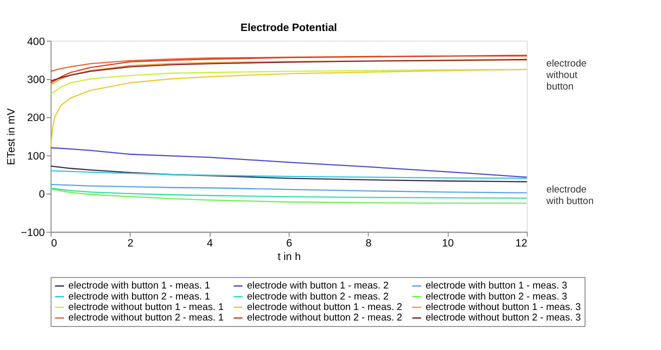  I want to click on x-tick-label: 0, so click(54, 243).